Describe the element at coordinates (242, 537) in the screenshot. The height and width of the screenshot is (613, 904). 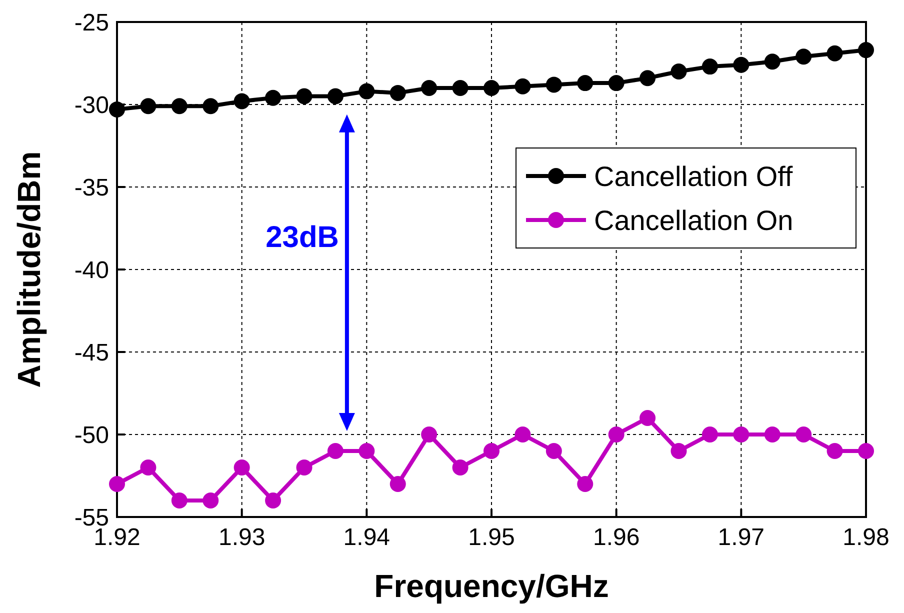
I see `x-tick-label: 1.93` at that location.